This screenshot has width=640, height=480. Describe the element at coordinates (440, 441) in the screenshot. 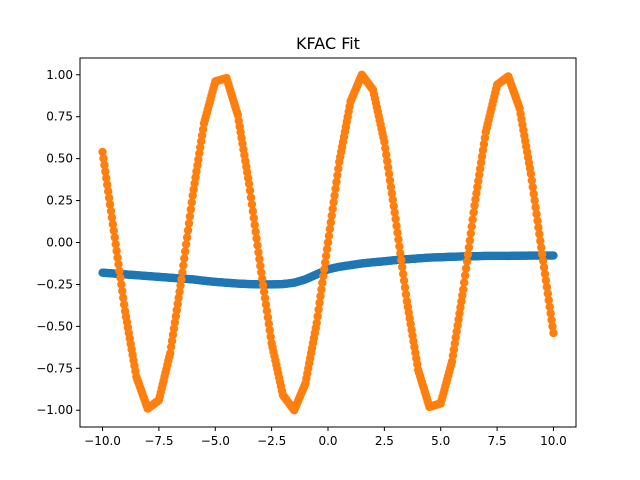

I see `x-tick-label: 5.0` at that location.